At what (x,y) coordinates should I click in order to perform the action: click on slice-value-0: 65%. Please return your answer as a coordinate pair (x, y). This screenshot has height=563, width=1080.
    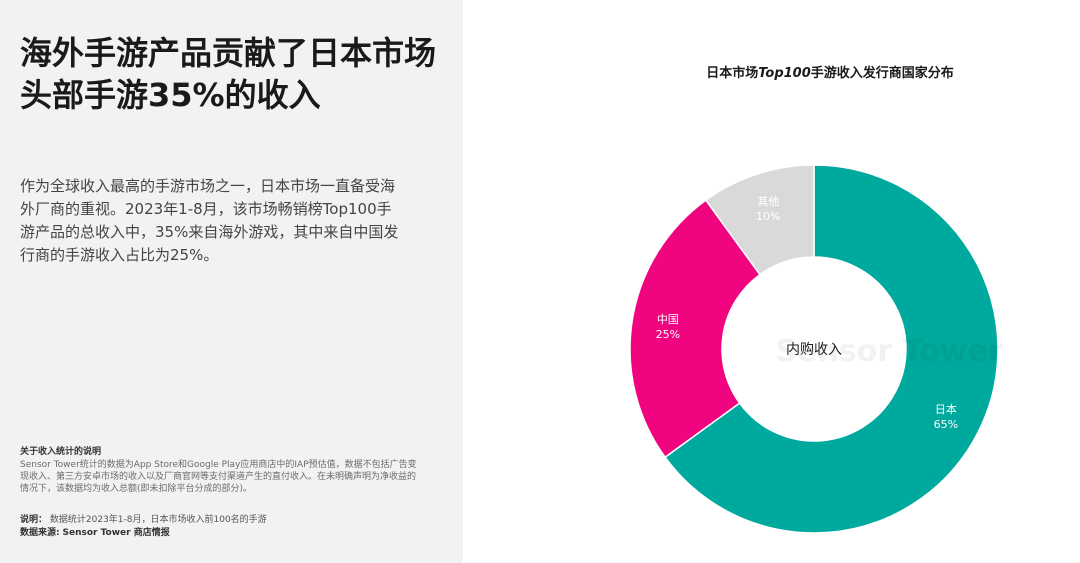
    Looking at the image, I should click on (946, 424).